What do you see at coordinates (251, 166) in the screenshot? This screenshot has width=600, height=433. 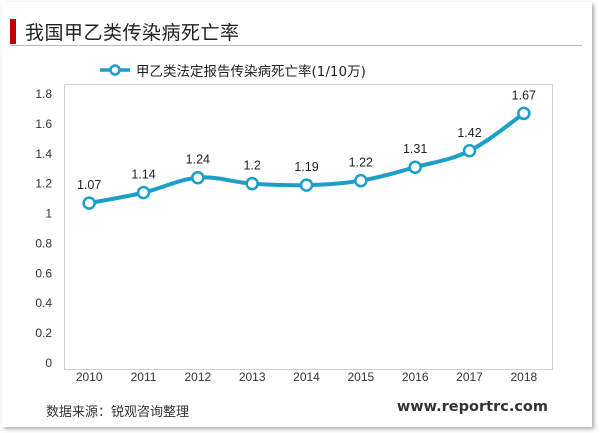 I see `data-label: 1.2` at bounding box center [251, 166].